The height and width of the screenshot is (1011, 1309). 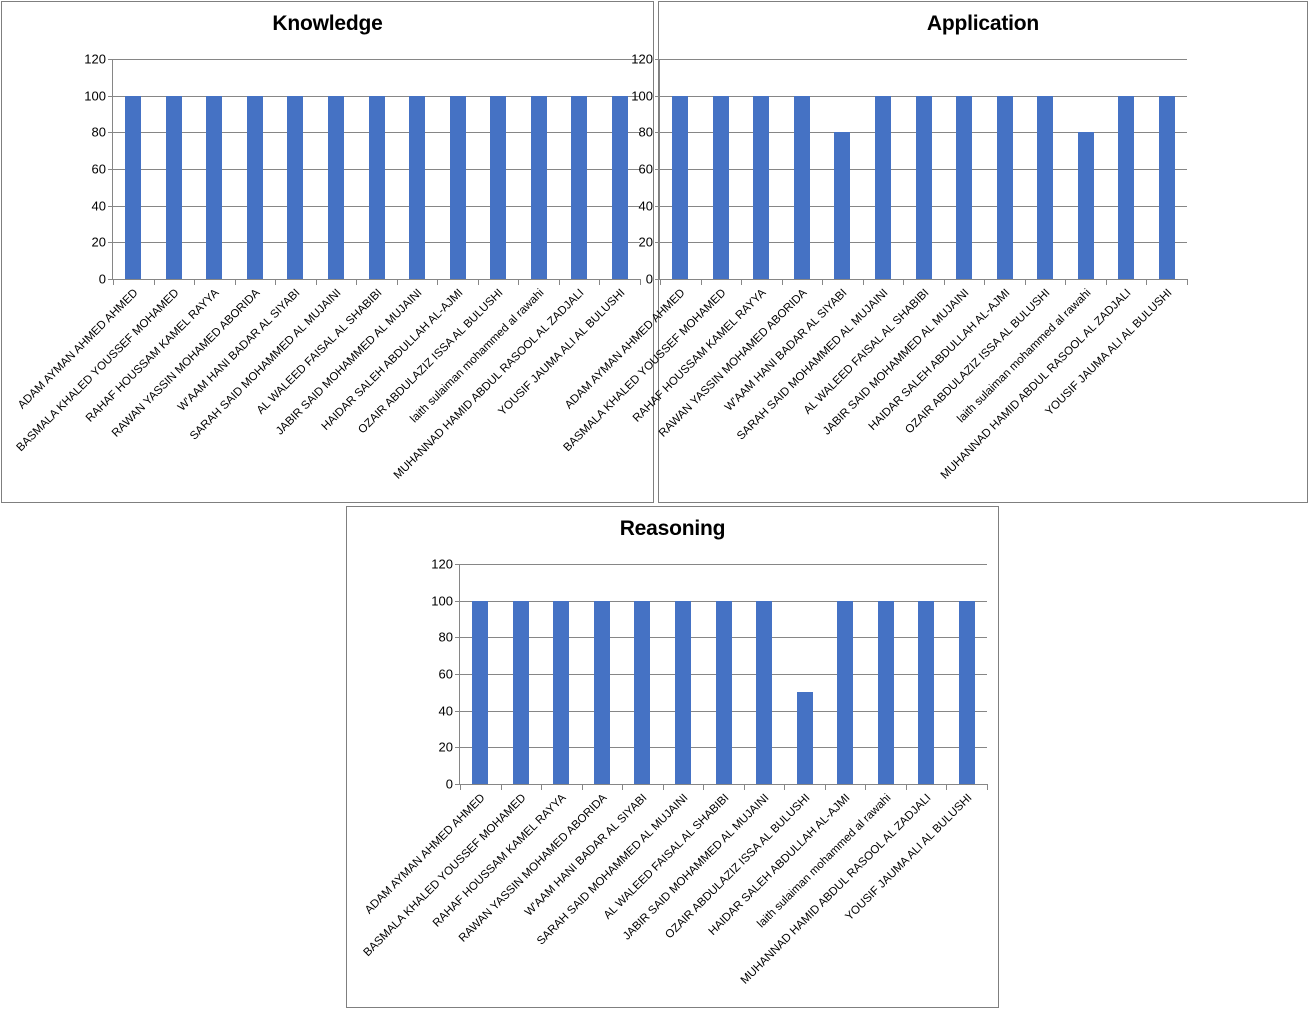 I want to click on y-axis-tick-label: 60, so click(x=445, y=674).